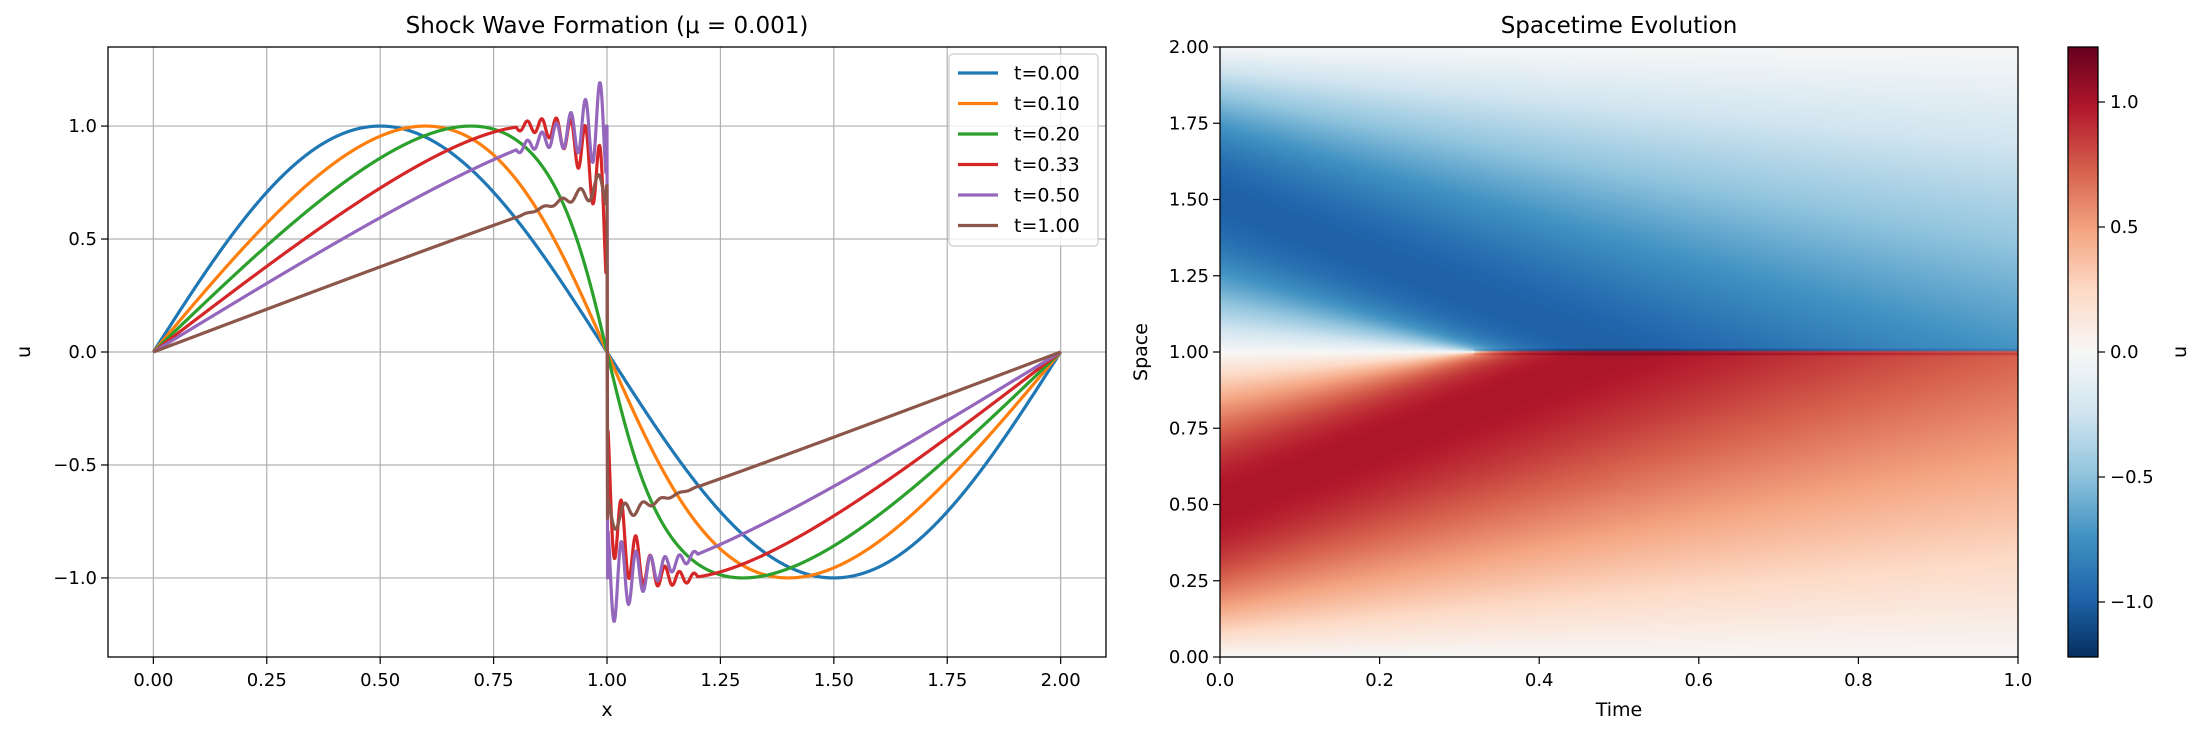 This screenshot has height=734, width=2204. I want to click on legend-label: t=0.50, so click(1047, 196).